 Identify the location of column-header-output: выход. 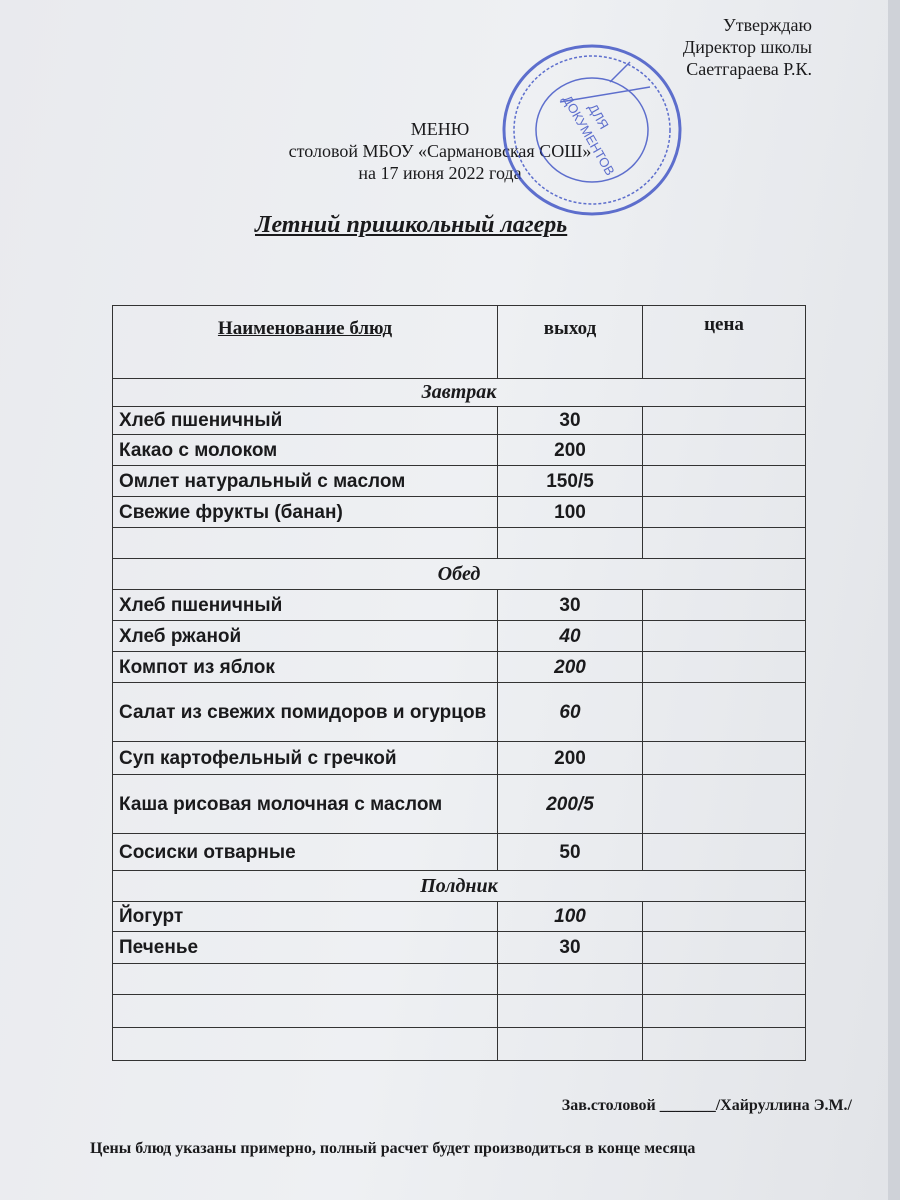
(570, 342).